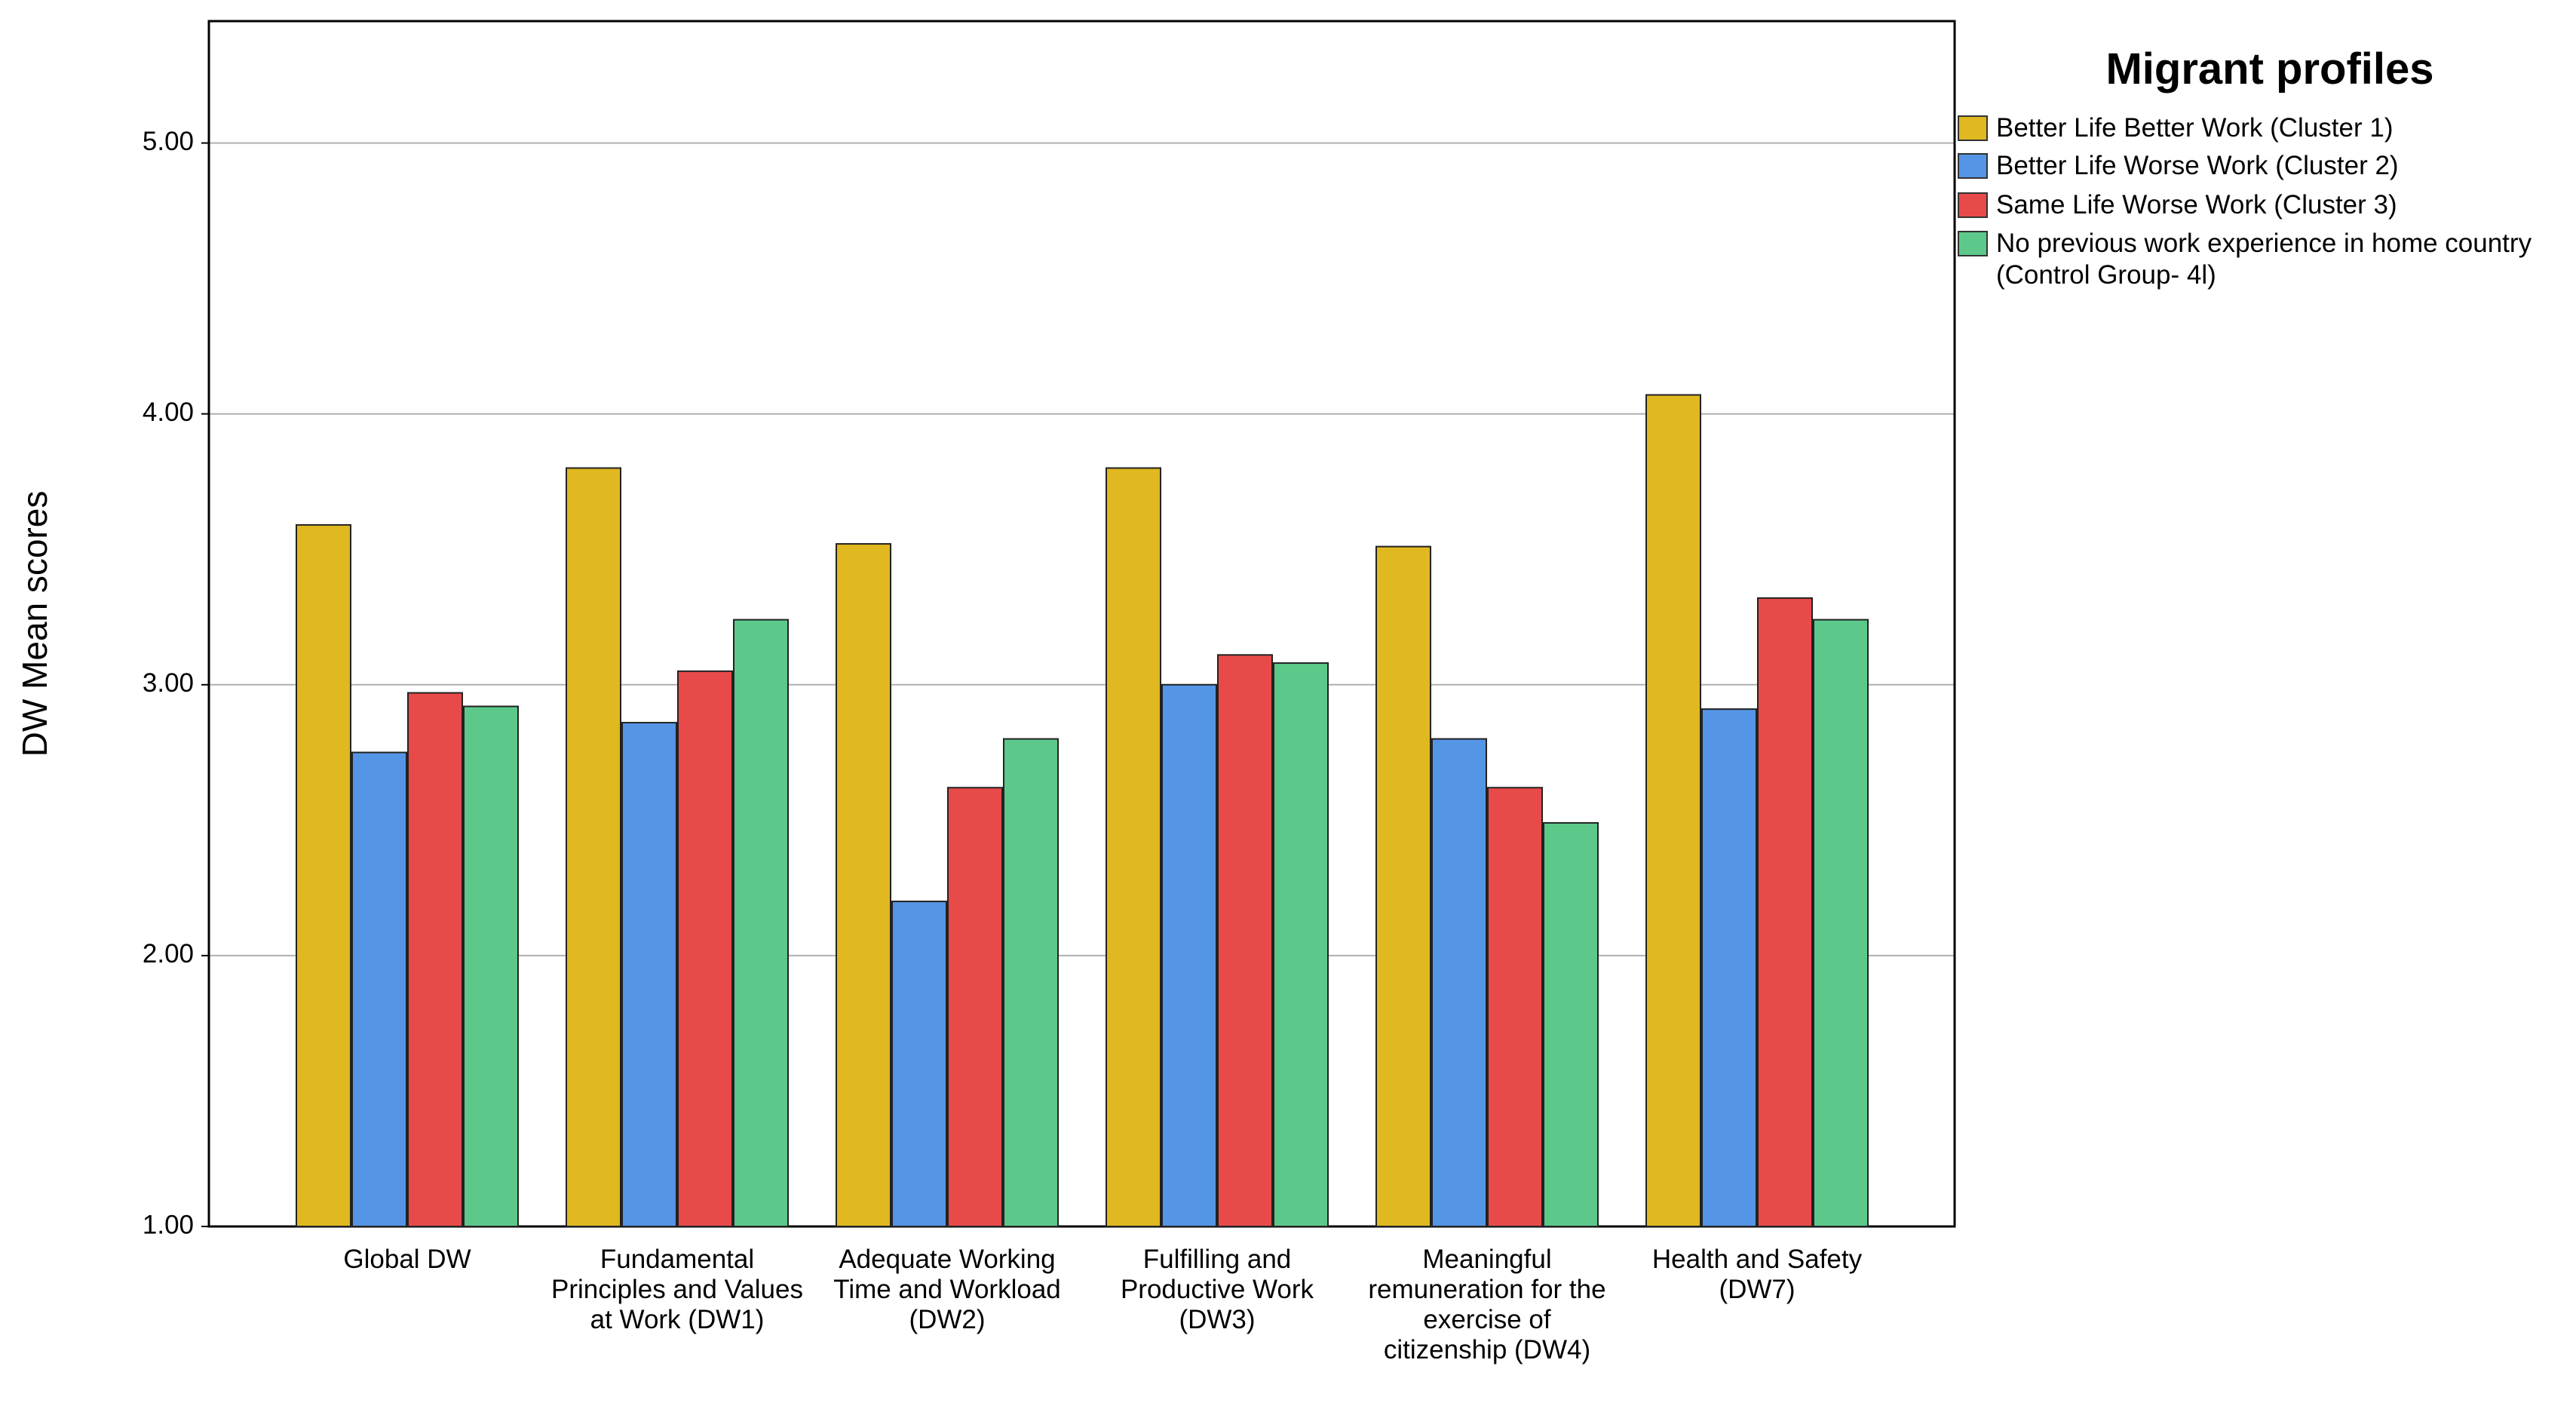 This screenshot has height=1409, width=2576. Describe the element at coordinates (2269, 69) in the screenshot. I see `legend-title: Migrant profiles` at that location.